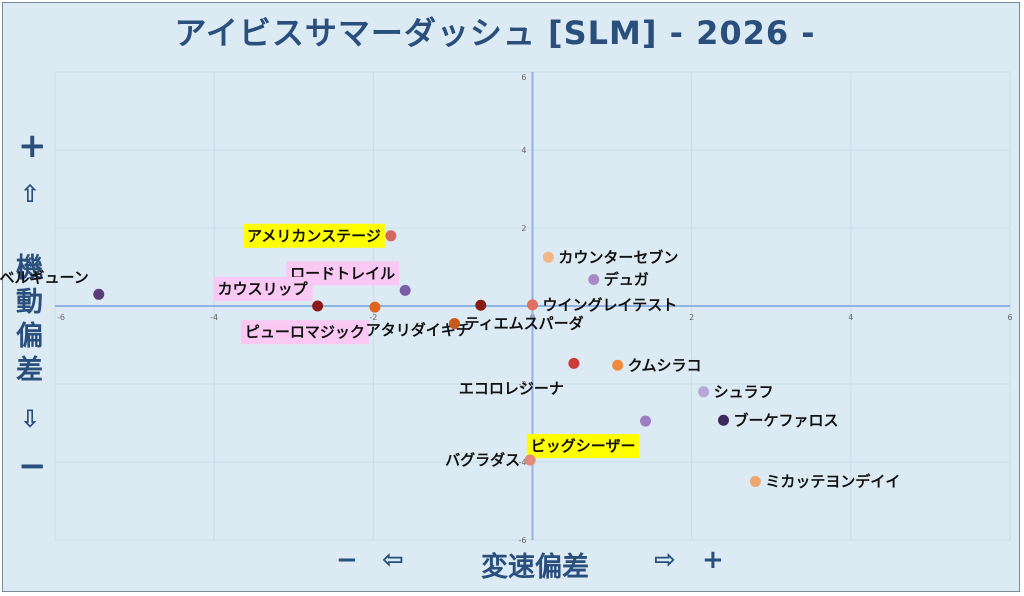 The width and height of the screenshot is (1024, 596). I want to click on x-tick-label: -4, so click(214, 317).